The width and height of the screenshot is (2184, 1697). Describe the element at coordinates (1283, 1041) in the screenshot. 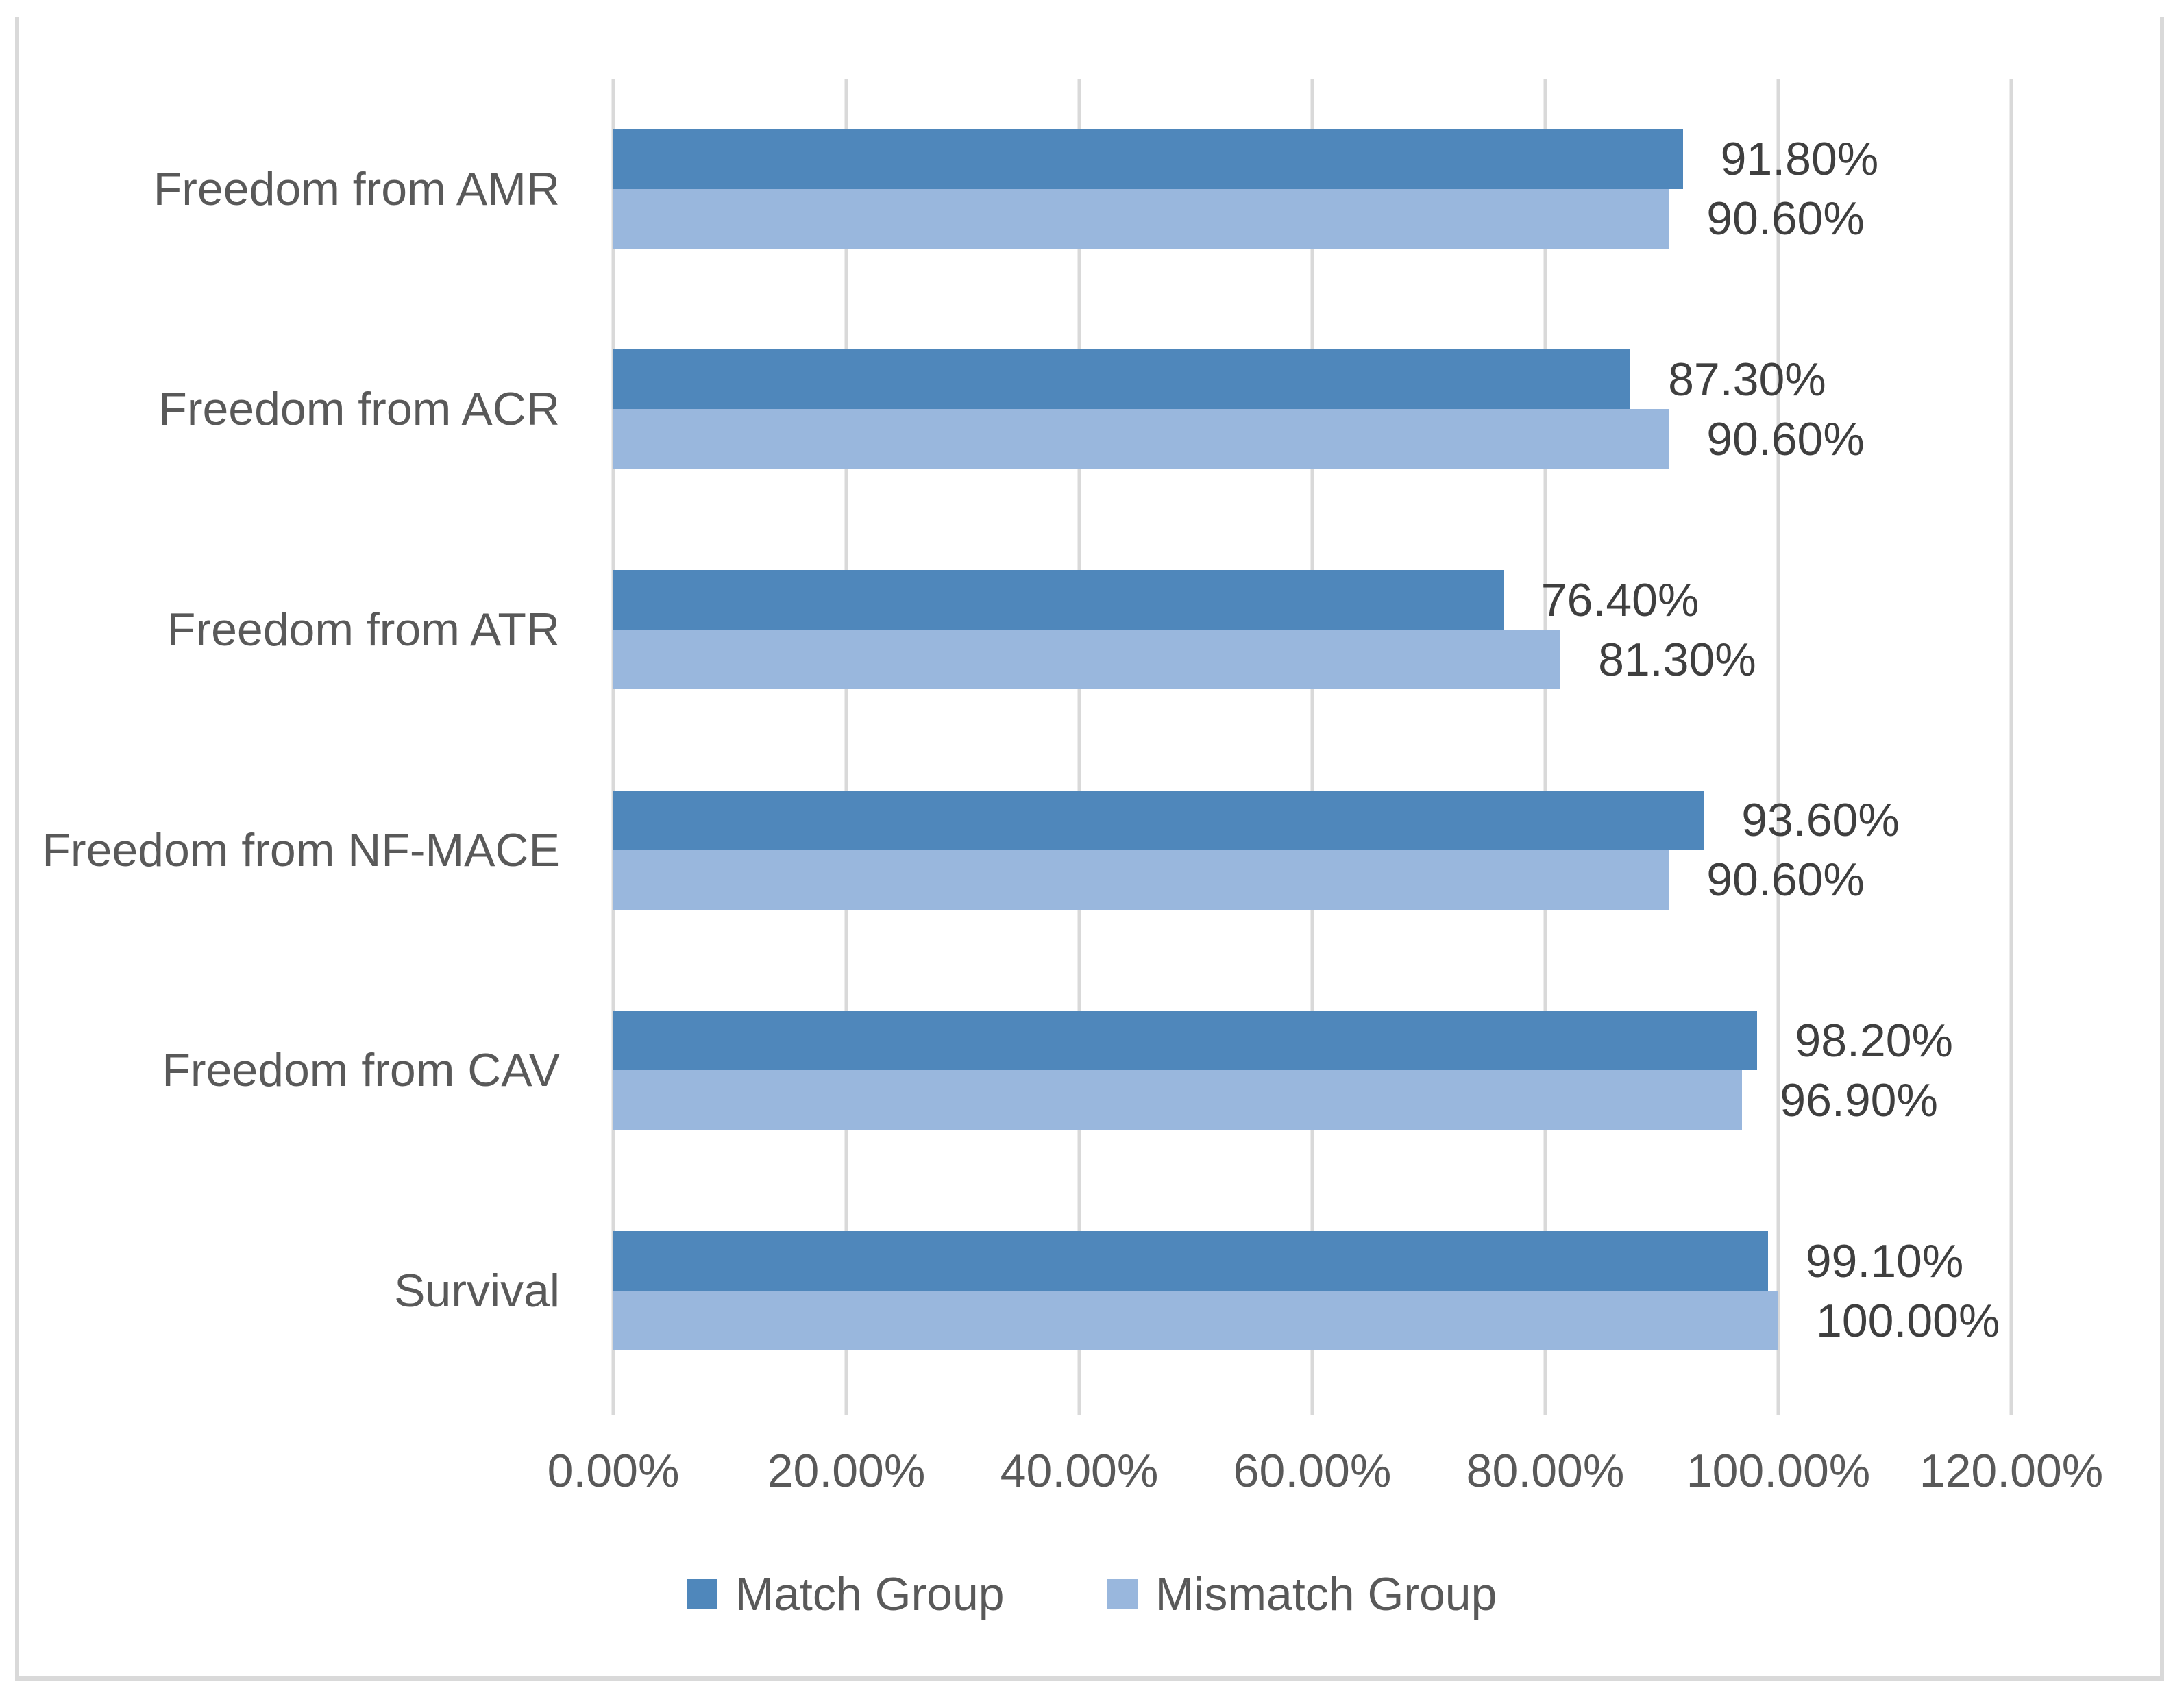

I see `bar-match-group: 98.20%` at that location.